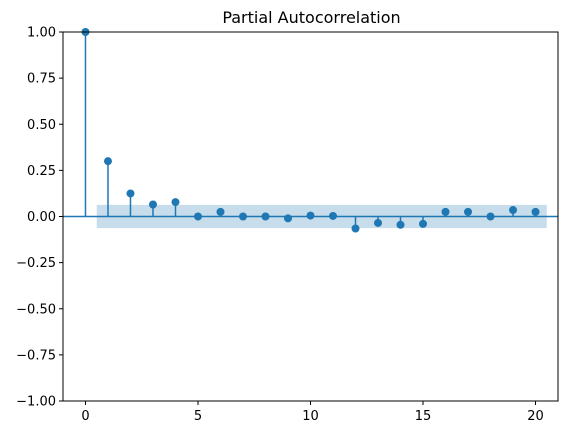 Image resolution: width=568 pixels, height=435 pixels. What do you see at coordinates (36, 355) in the screenshot?
I see `y-tick-label: −0.75` at bounding box center [36, 355].